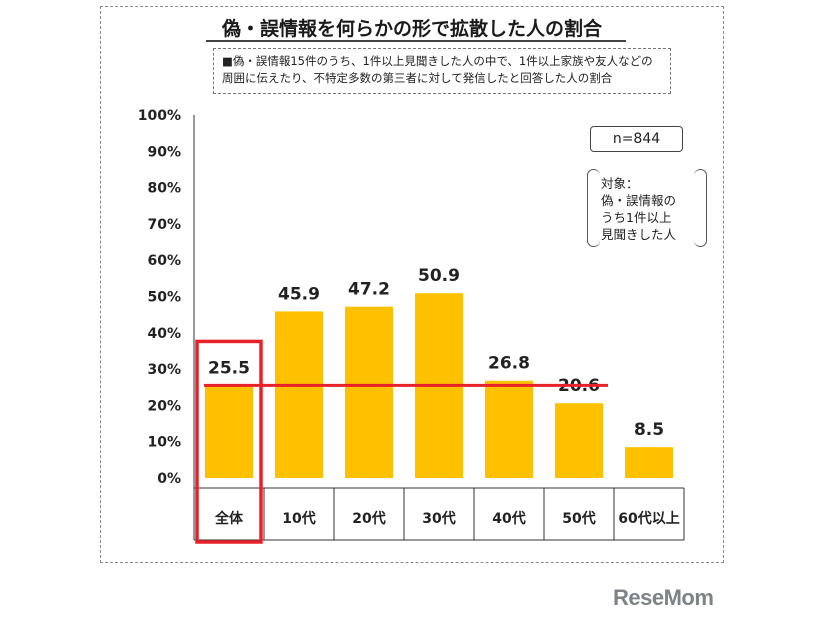 This screenshot has height=620, width=826. Describe the element at coordinates (663, 597) in the screenshot. I see `resemom-logo: ReseMom` at that location.